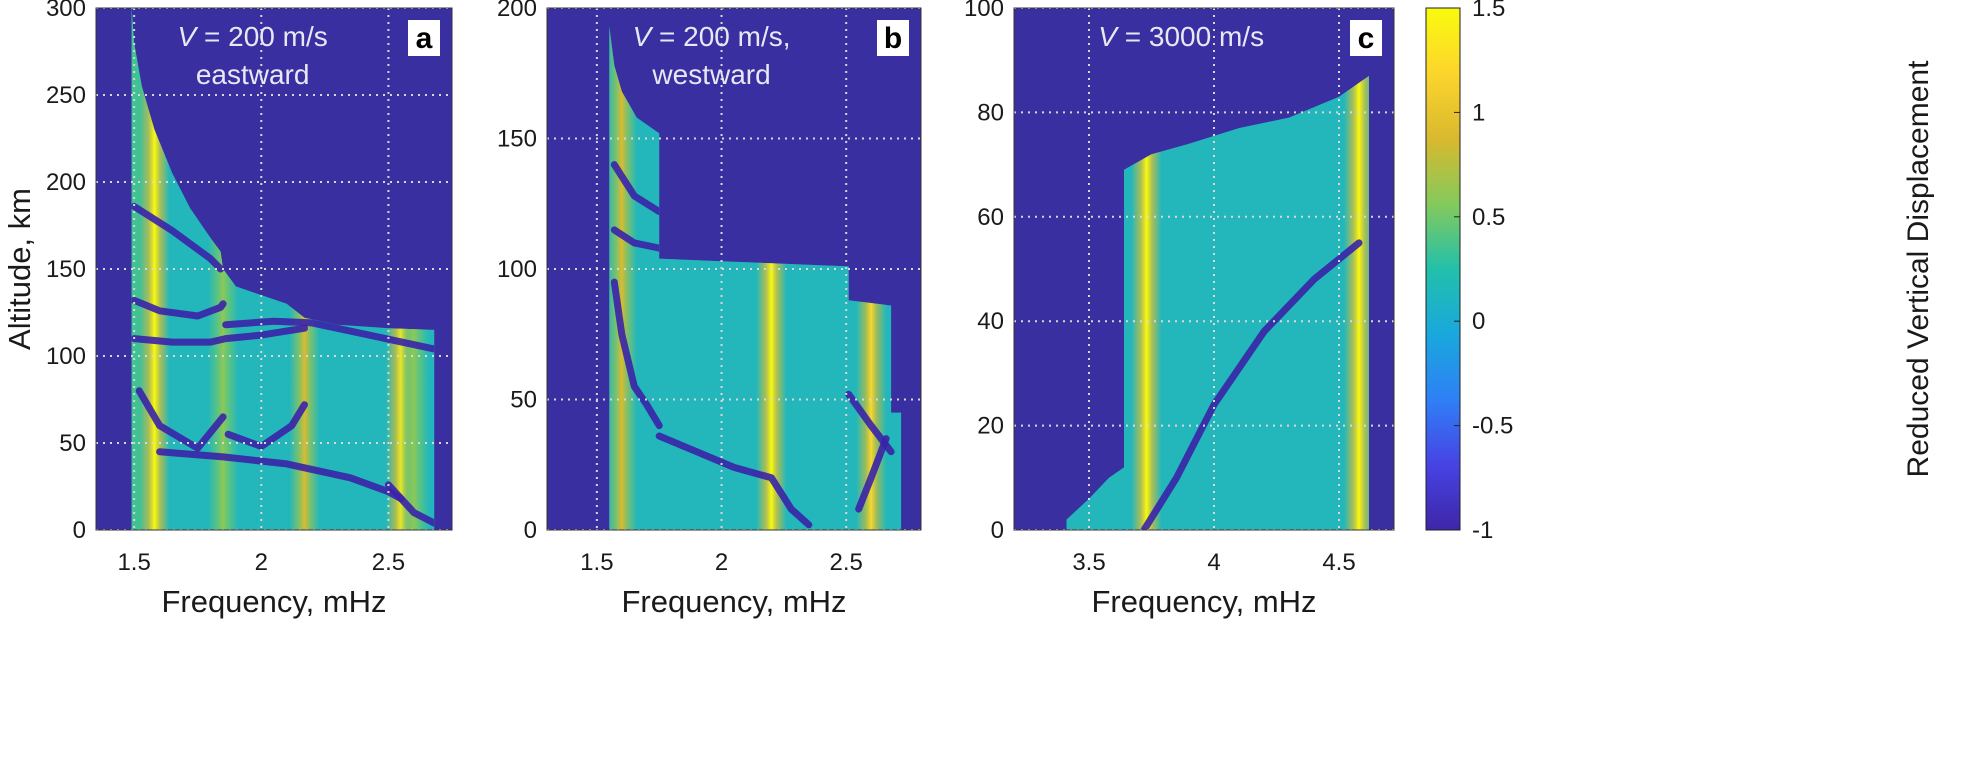 This screenshot has width=1961, height=776. What do you see at coordinates (712, 36) in the screenshot?
I see `speed-annotation: V = 200 m/s,` at bounding box center [712, 36].